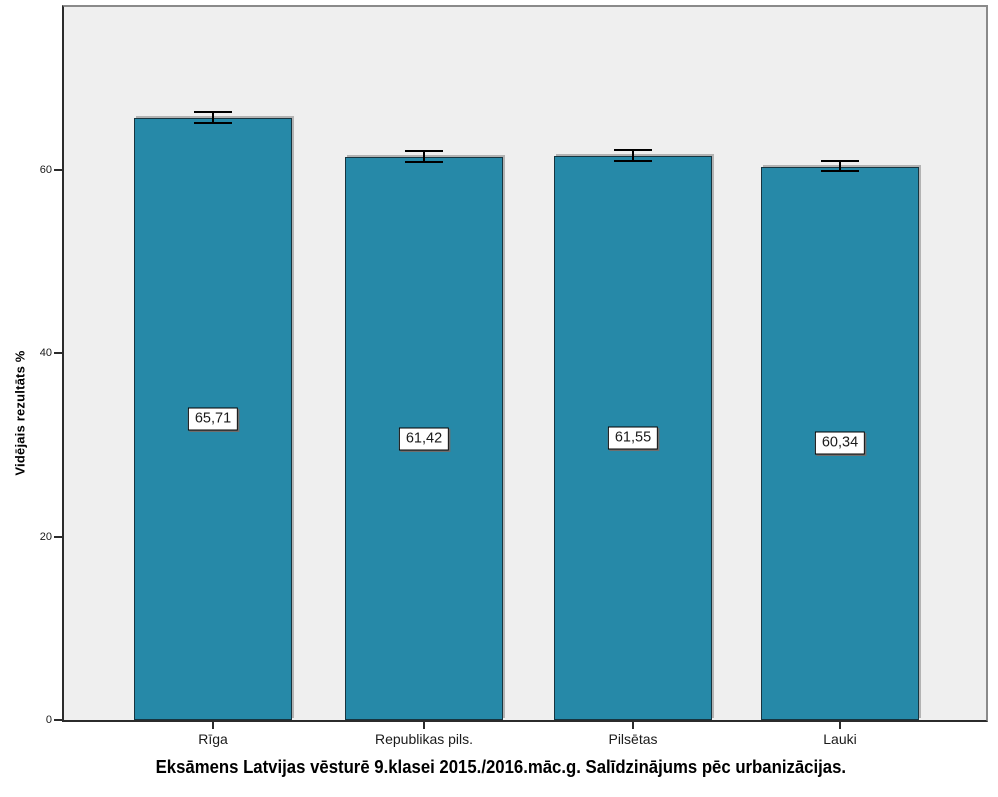  Describe the element at coordinates (45, 170) in the screenshot. I see `y-tick-label: 60` at that location.